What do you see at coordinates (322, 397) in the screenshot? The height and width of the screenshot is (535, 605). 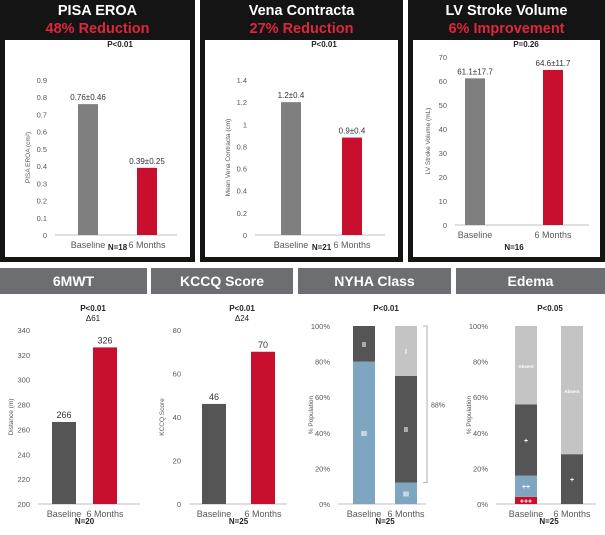 I see `y-tick-label: 60%` at bounding box center [322, 397].